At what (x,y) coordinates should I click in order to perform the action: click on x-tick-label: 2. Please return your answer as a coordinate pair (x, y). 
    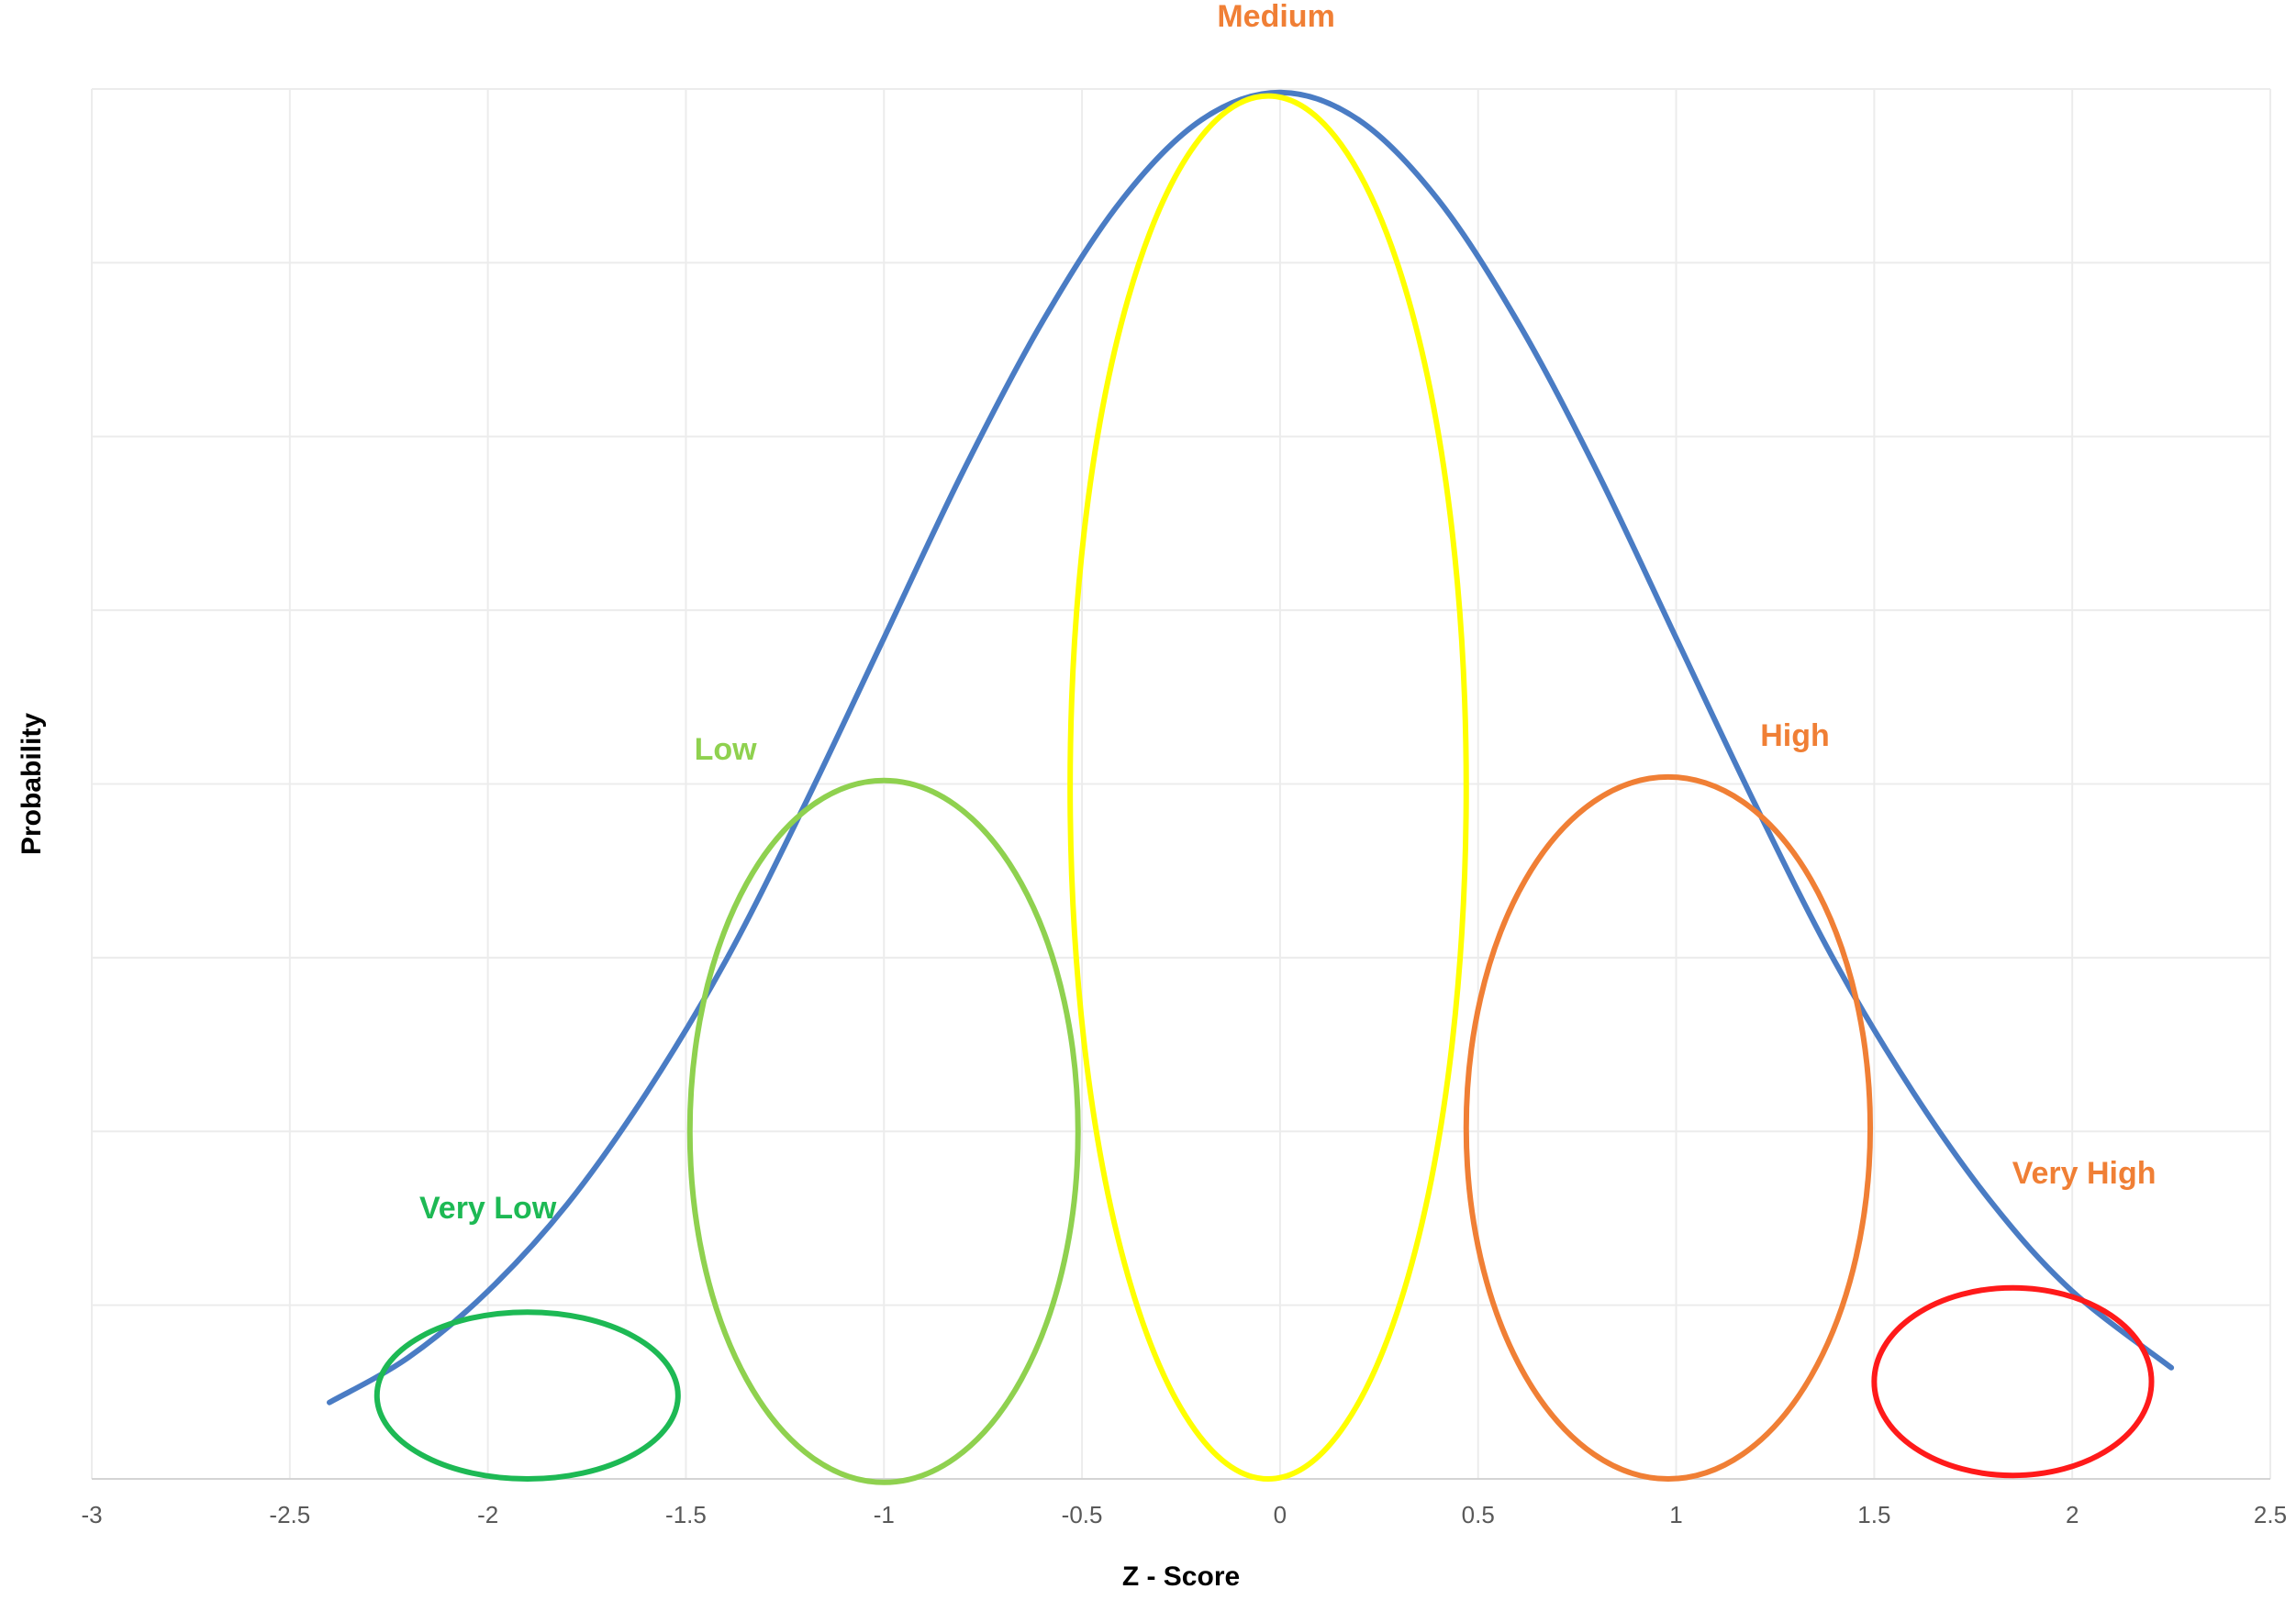
    Looking at the image, I should click on (2072, 1515).